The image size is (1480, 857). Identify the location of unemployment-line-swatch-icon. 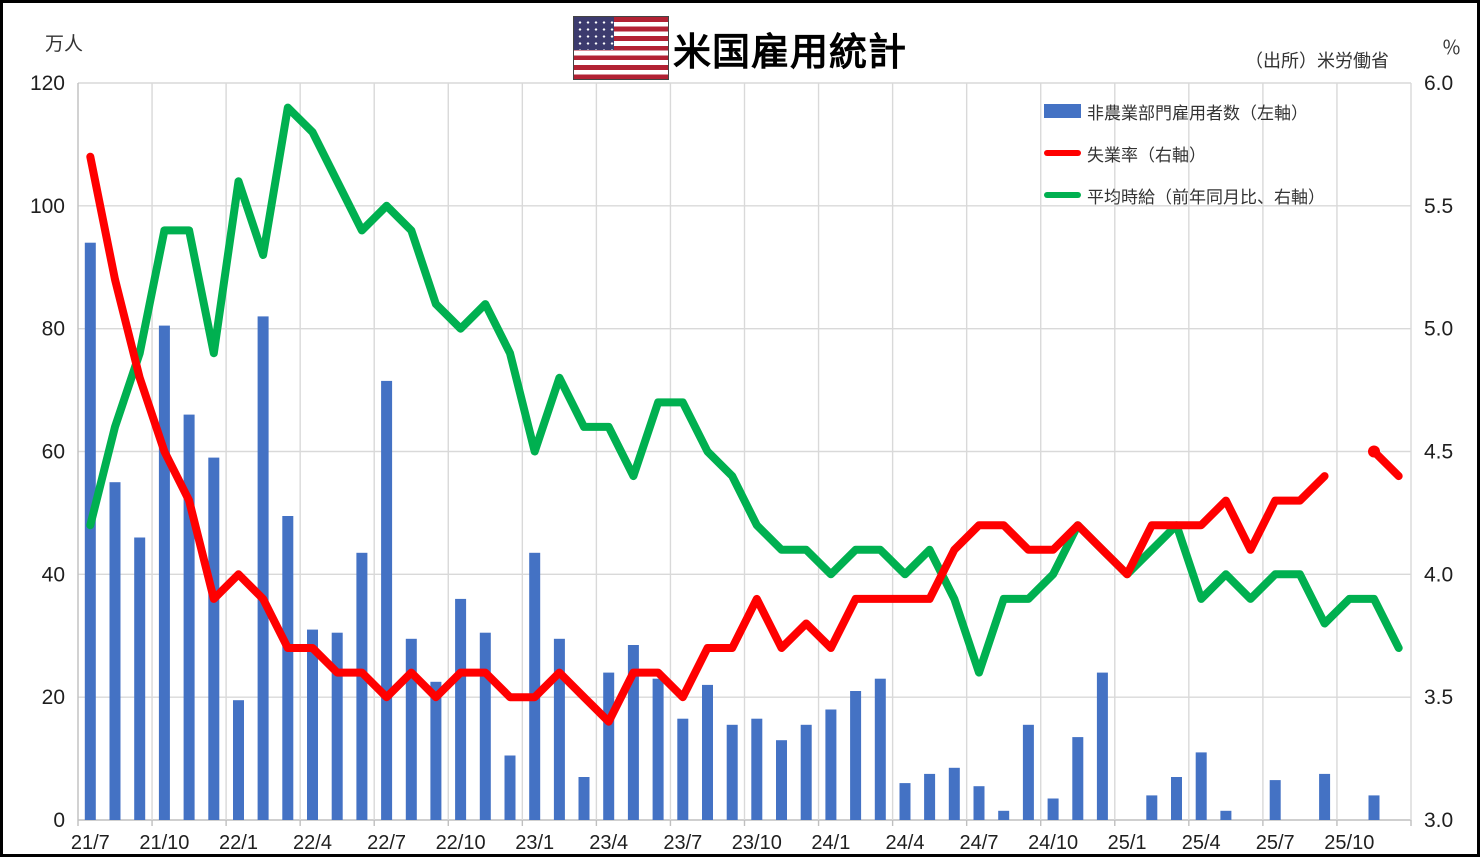
(1062, 153).